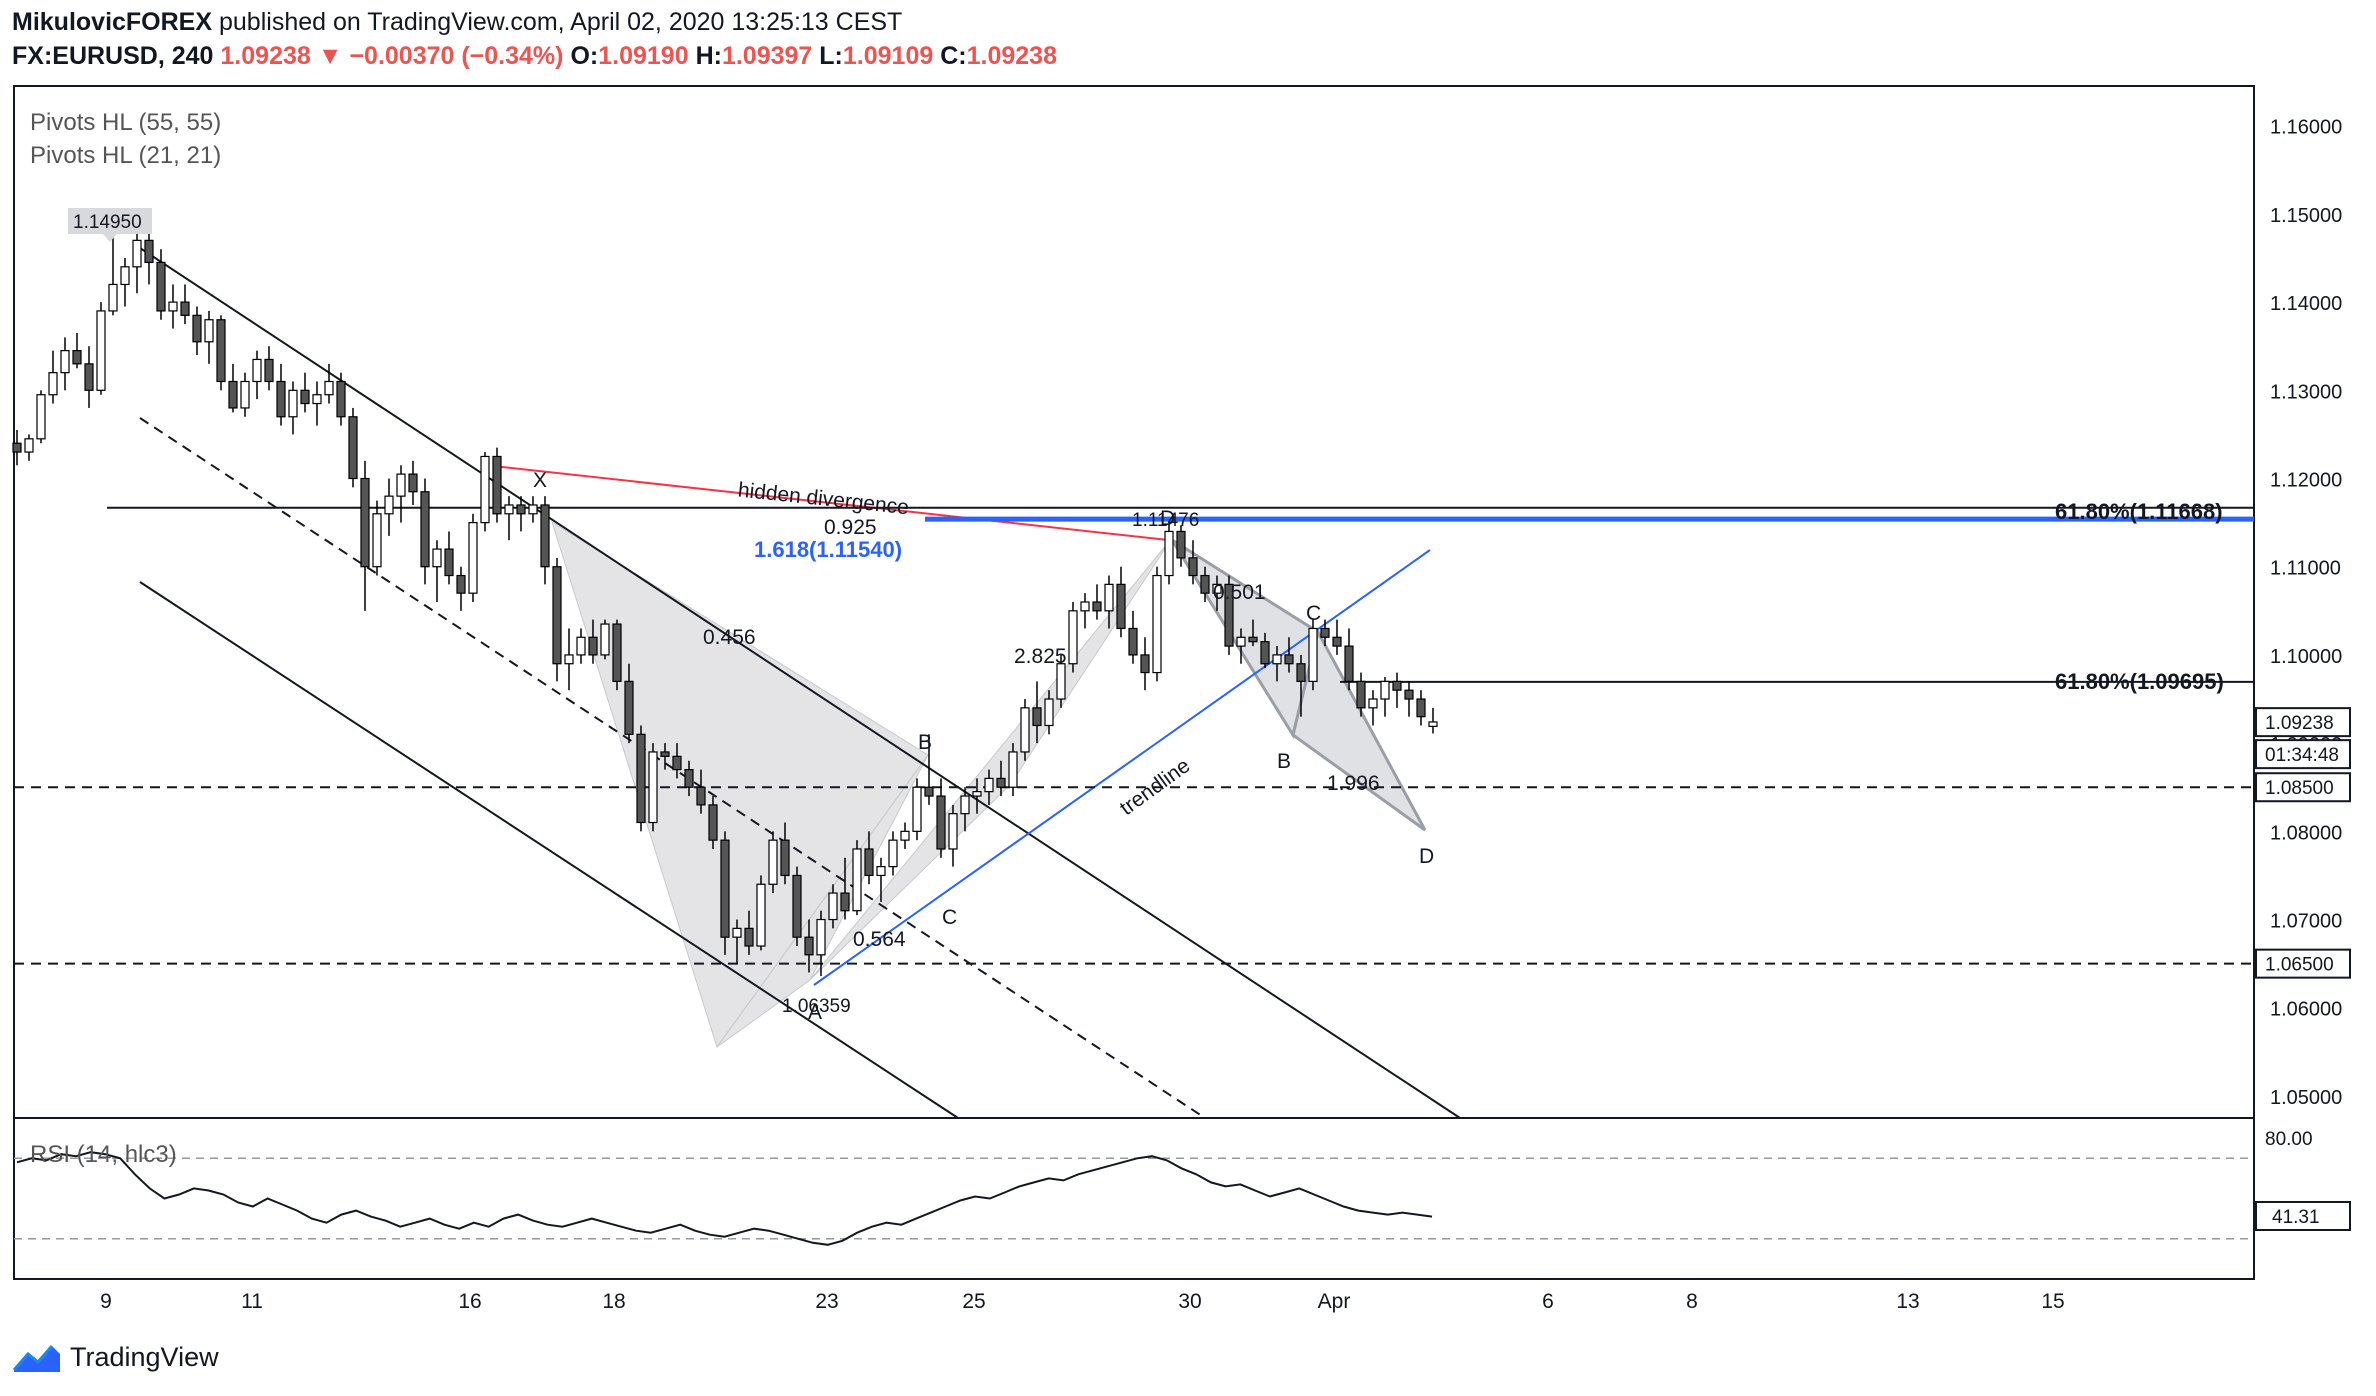 The height and width of the screenshot is (1396, 2376). I want to click on label-b-small: B, so click(1284, 761).